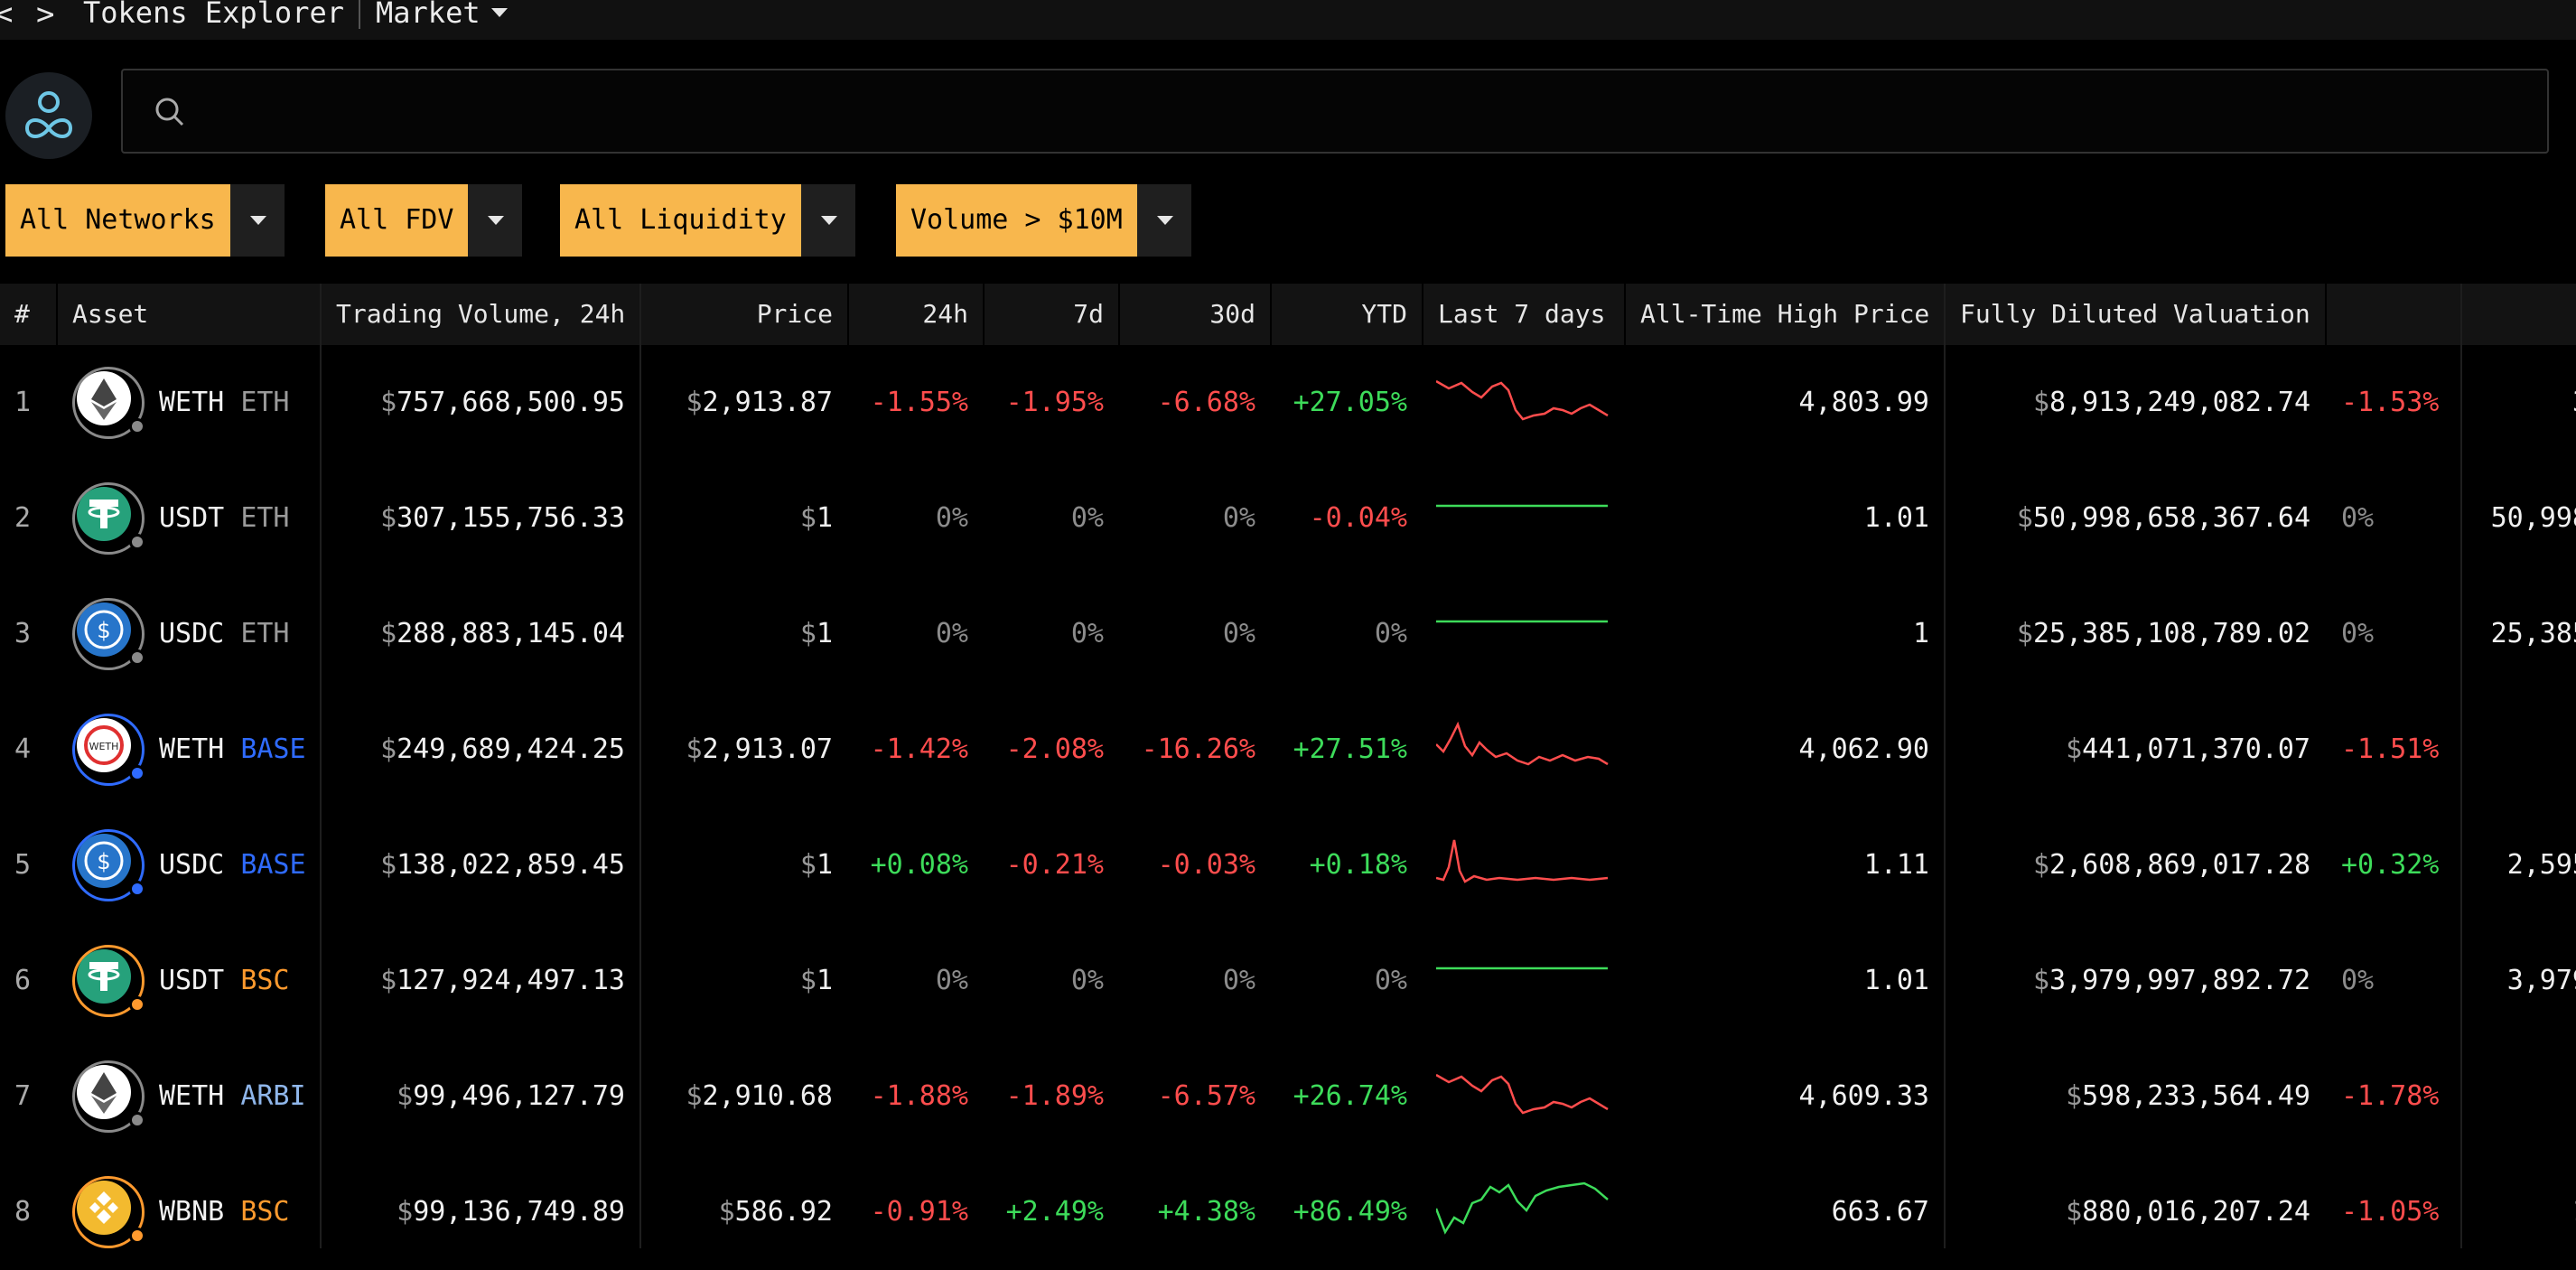 The image size is (2576, 1270). I want to click on price-cell: $2,913.07, so click(744, 750).